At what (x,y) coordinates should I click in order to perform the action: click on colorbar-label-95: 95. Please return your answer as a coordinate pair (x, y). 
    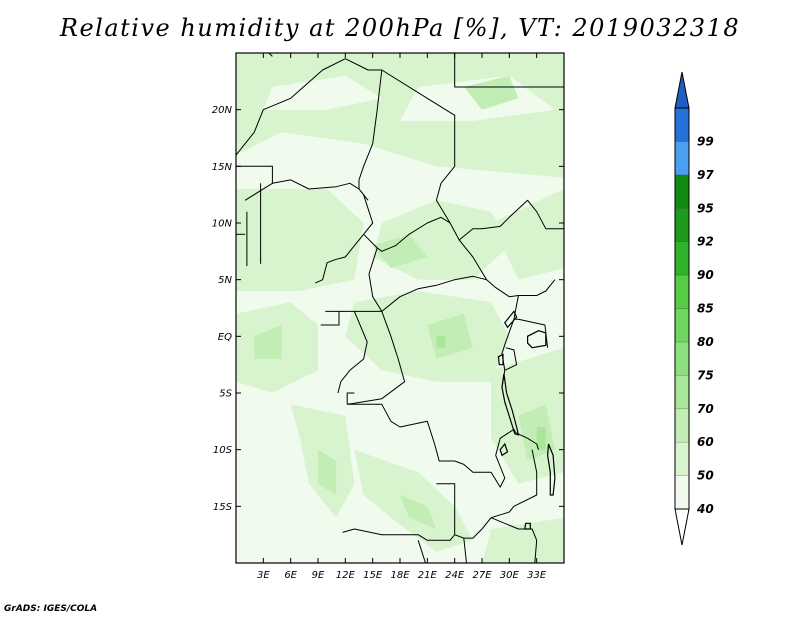
    Looking at the image, I should click on (705, 208).